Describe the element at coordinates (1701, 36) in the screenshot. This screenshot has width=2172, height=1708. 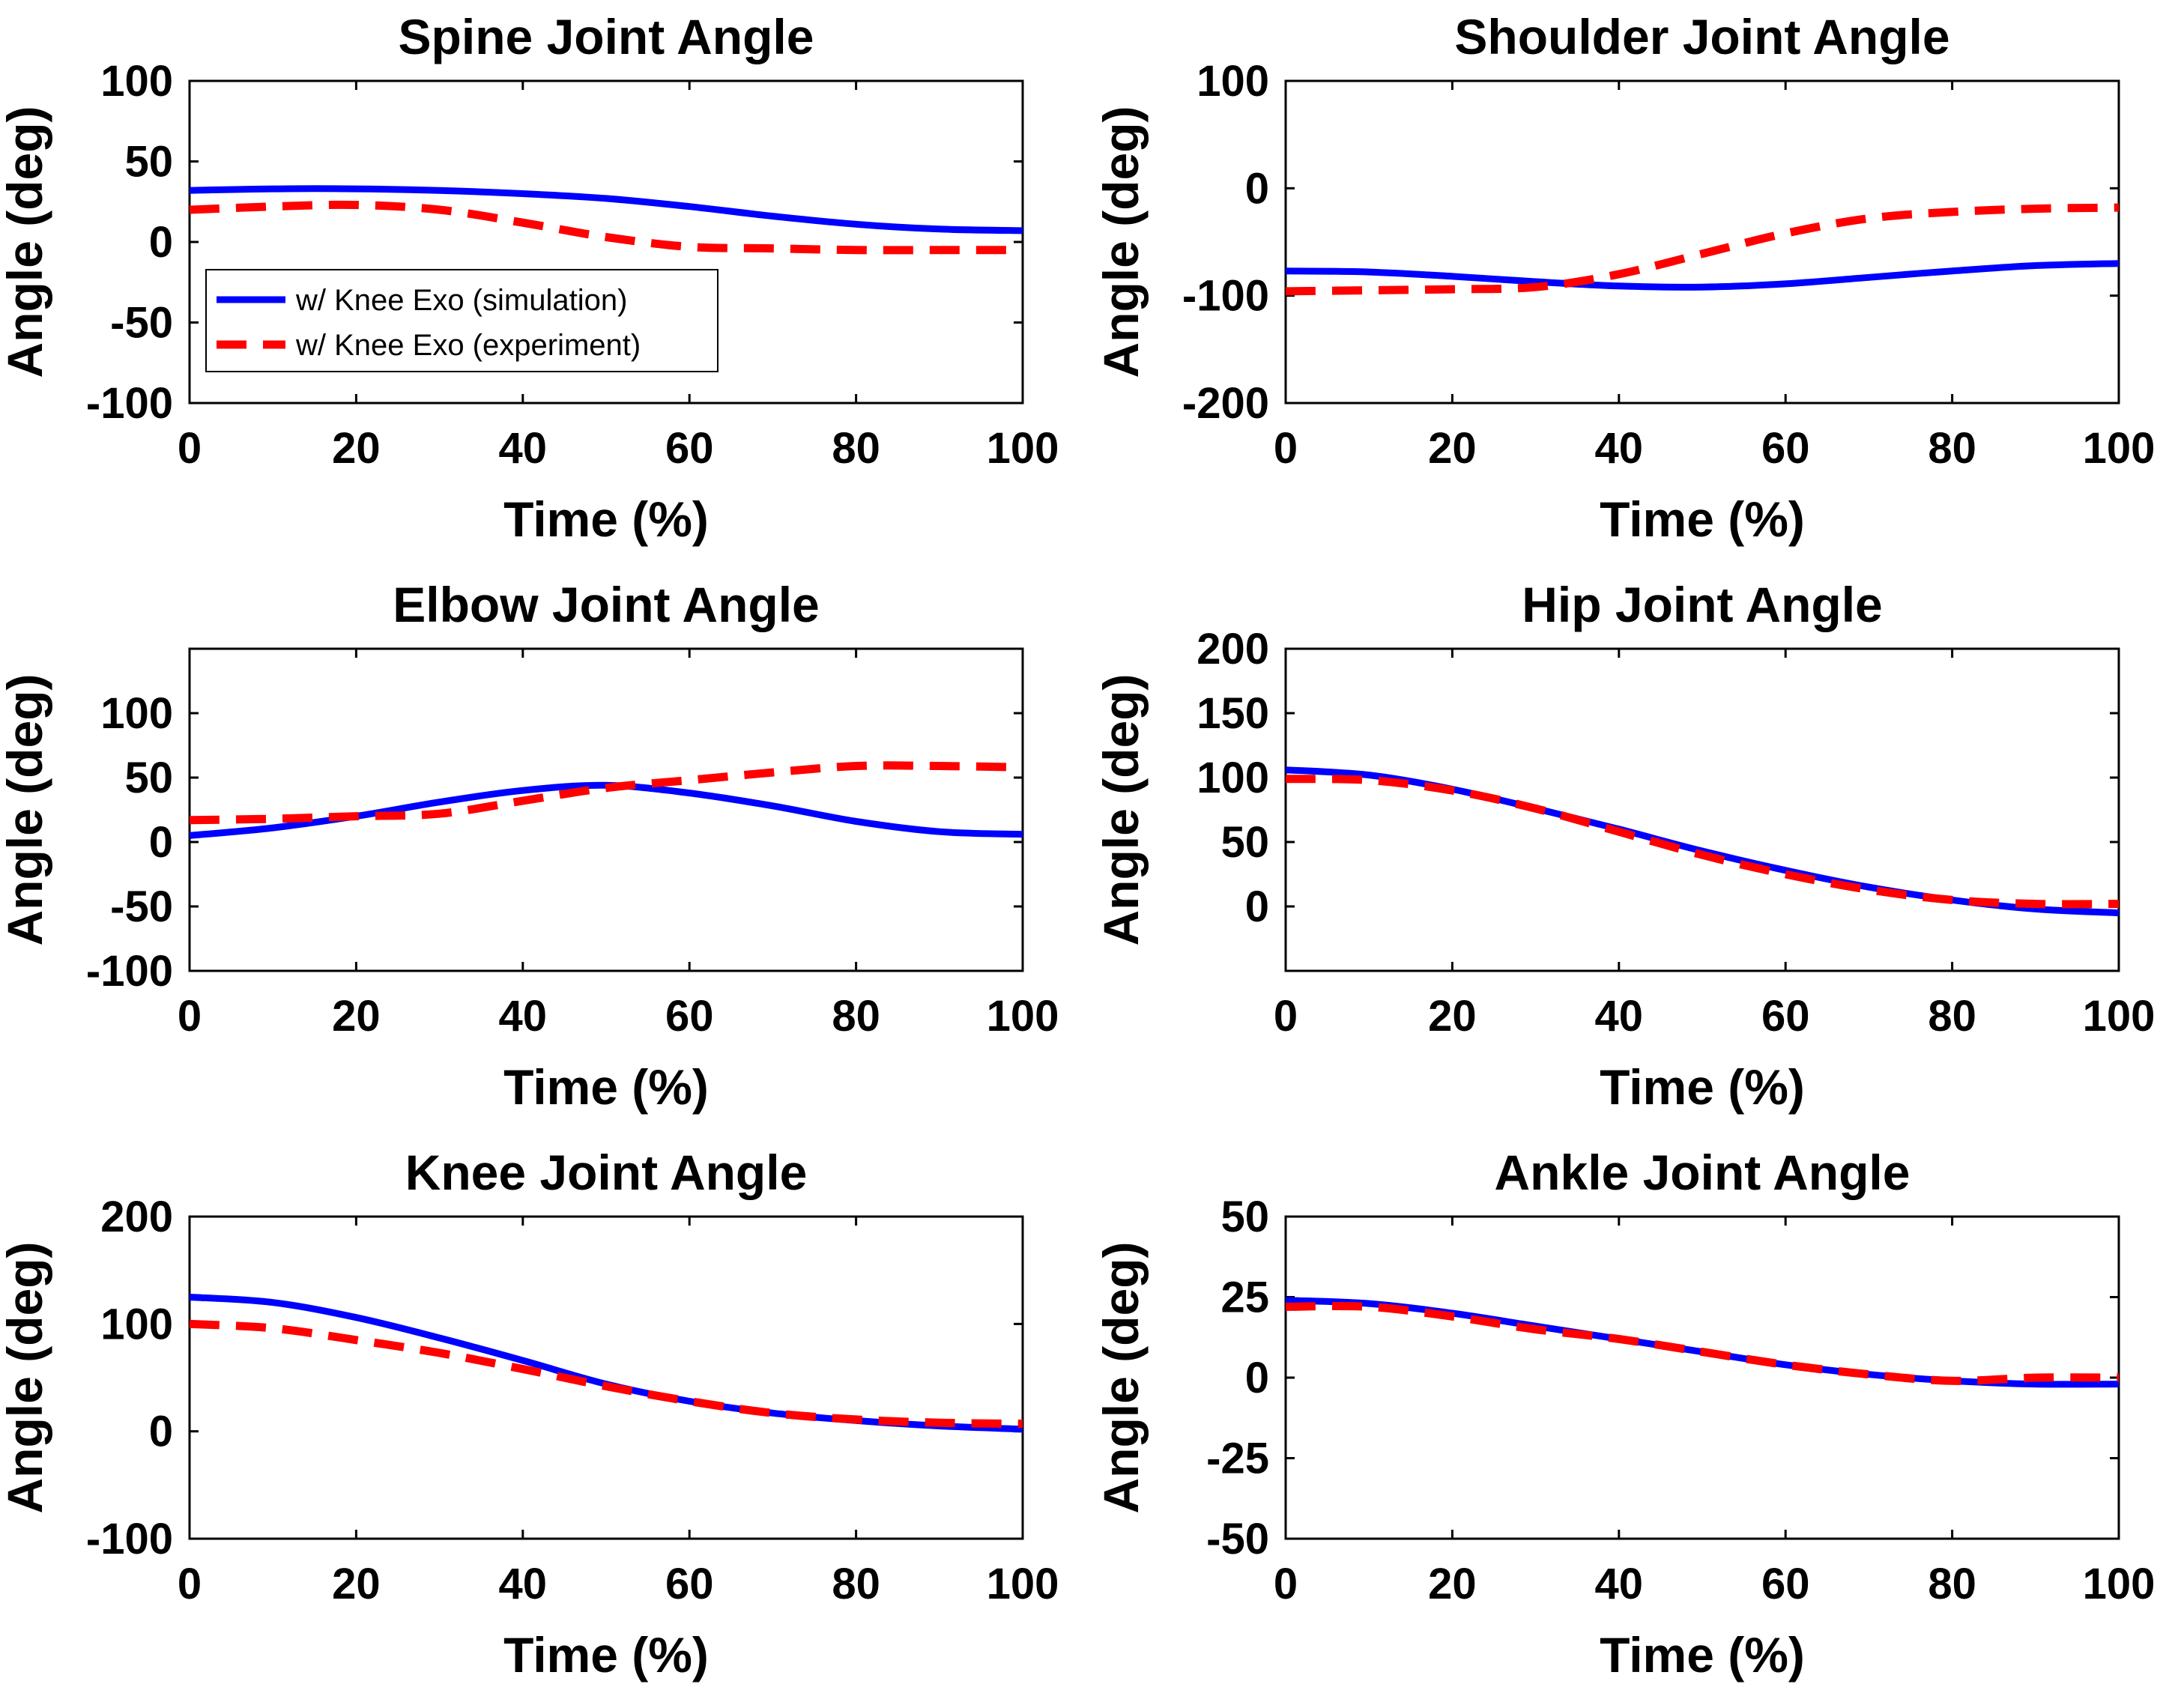
I see `chart-title: Shoulder Joint Angle` at that location.